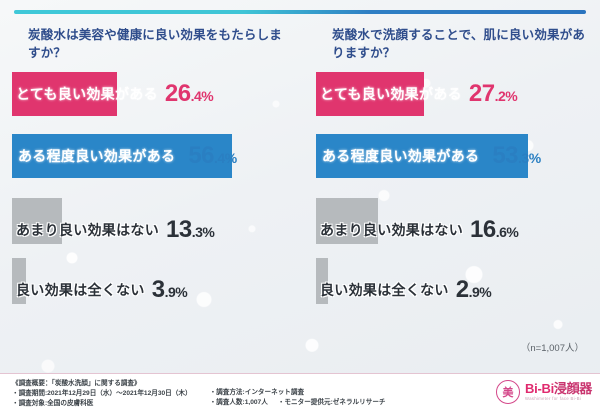  What do you see at coordinates (189, 93) in the screenshot?
I see `bar-value: 26.4%` at bounding box center [189, 93].